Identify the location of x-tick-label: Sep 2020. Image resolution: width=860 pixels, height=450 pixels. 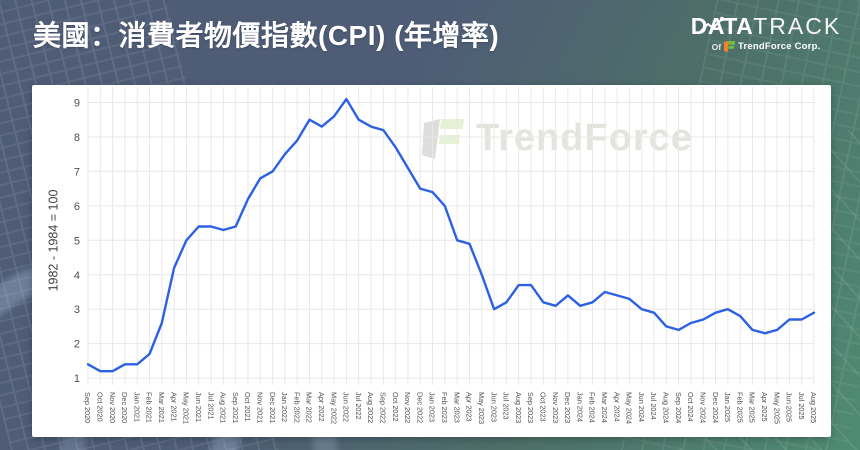
(87, 407).